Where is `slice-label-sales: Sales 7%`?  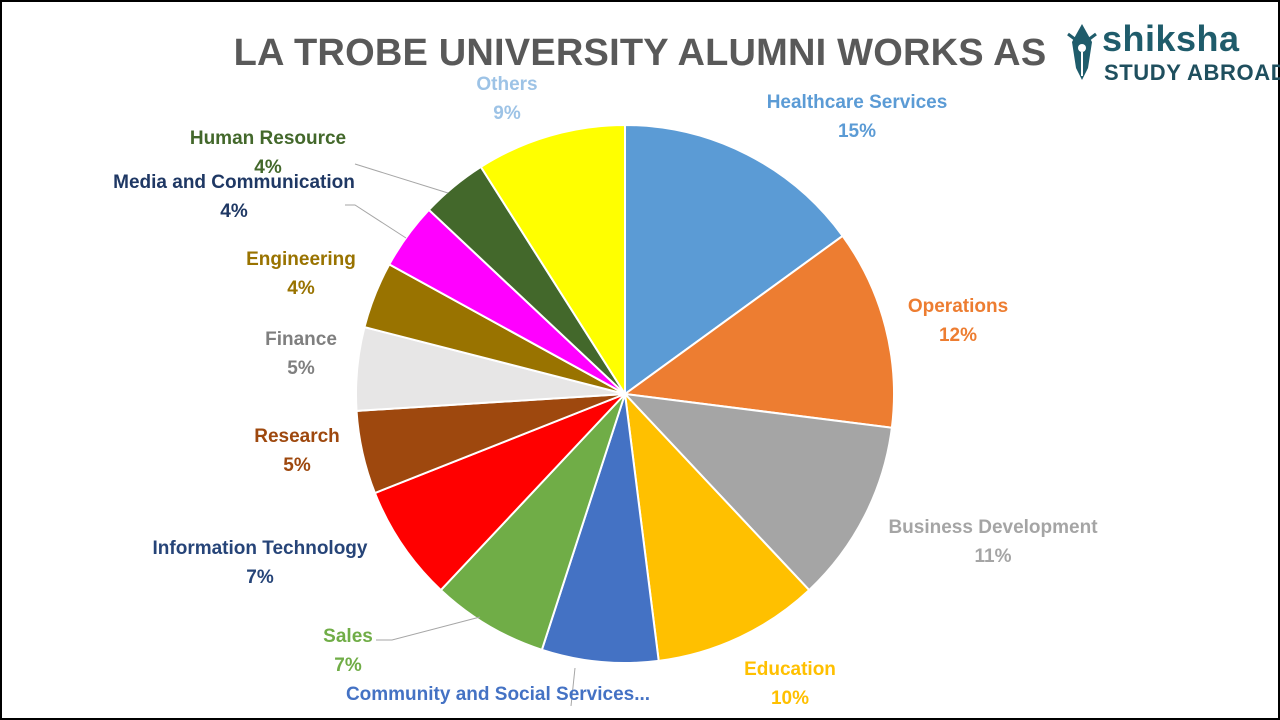 slice-label-sales: Sales 7% is located at coordinates (348, 651).